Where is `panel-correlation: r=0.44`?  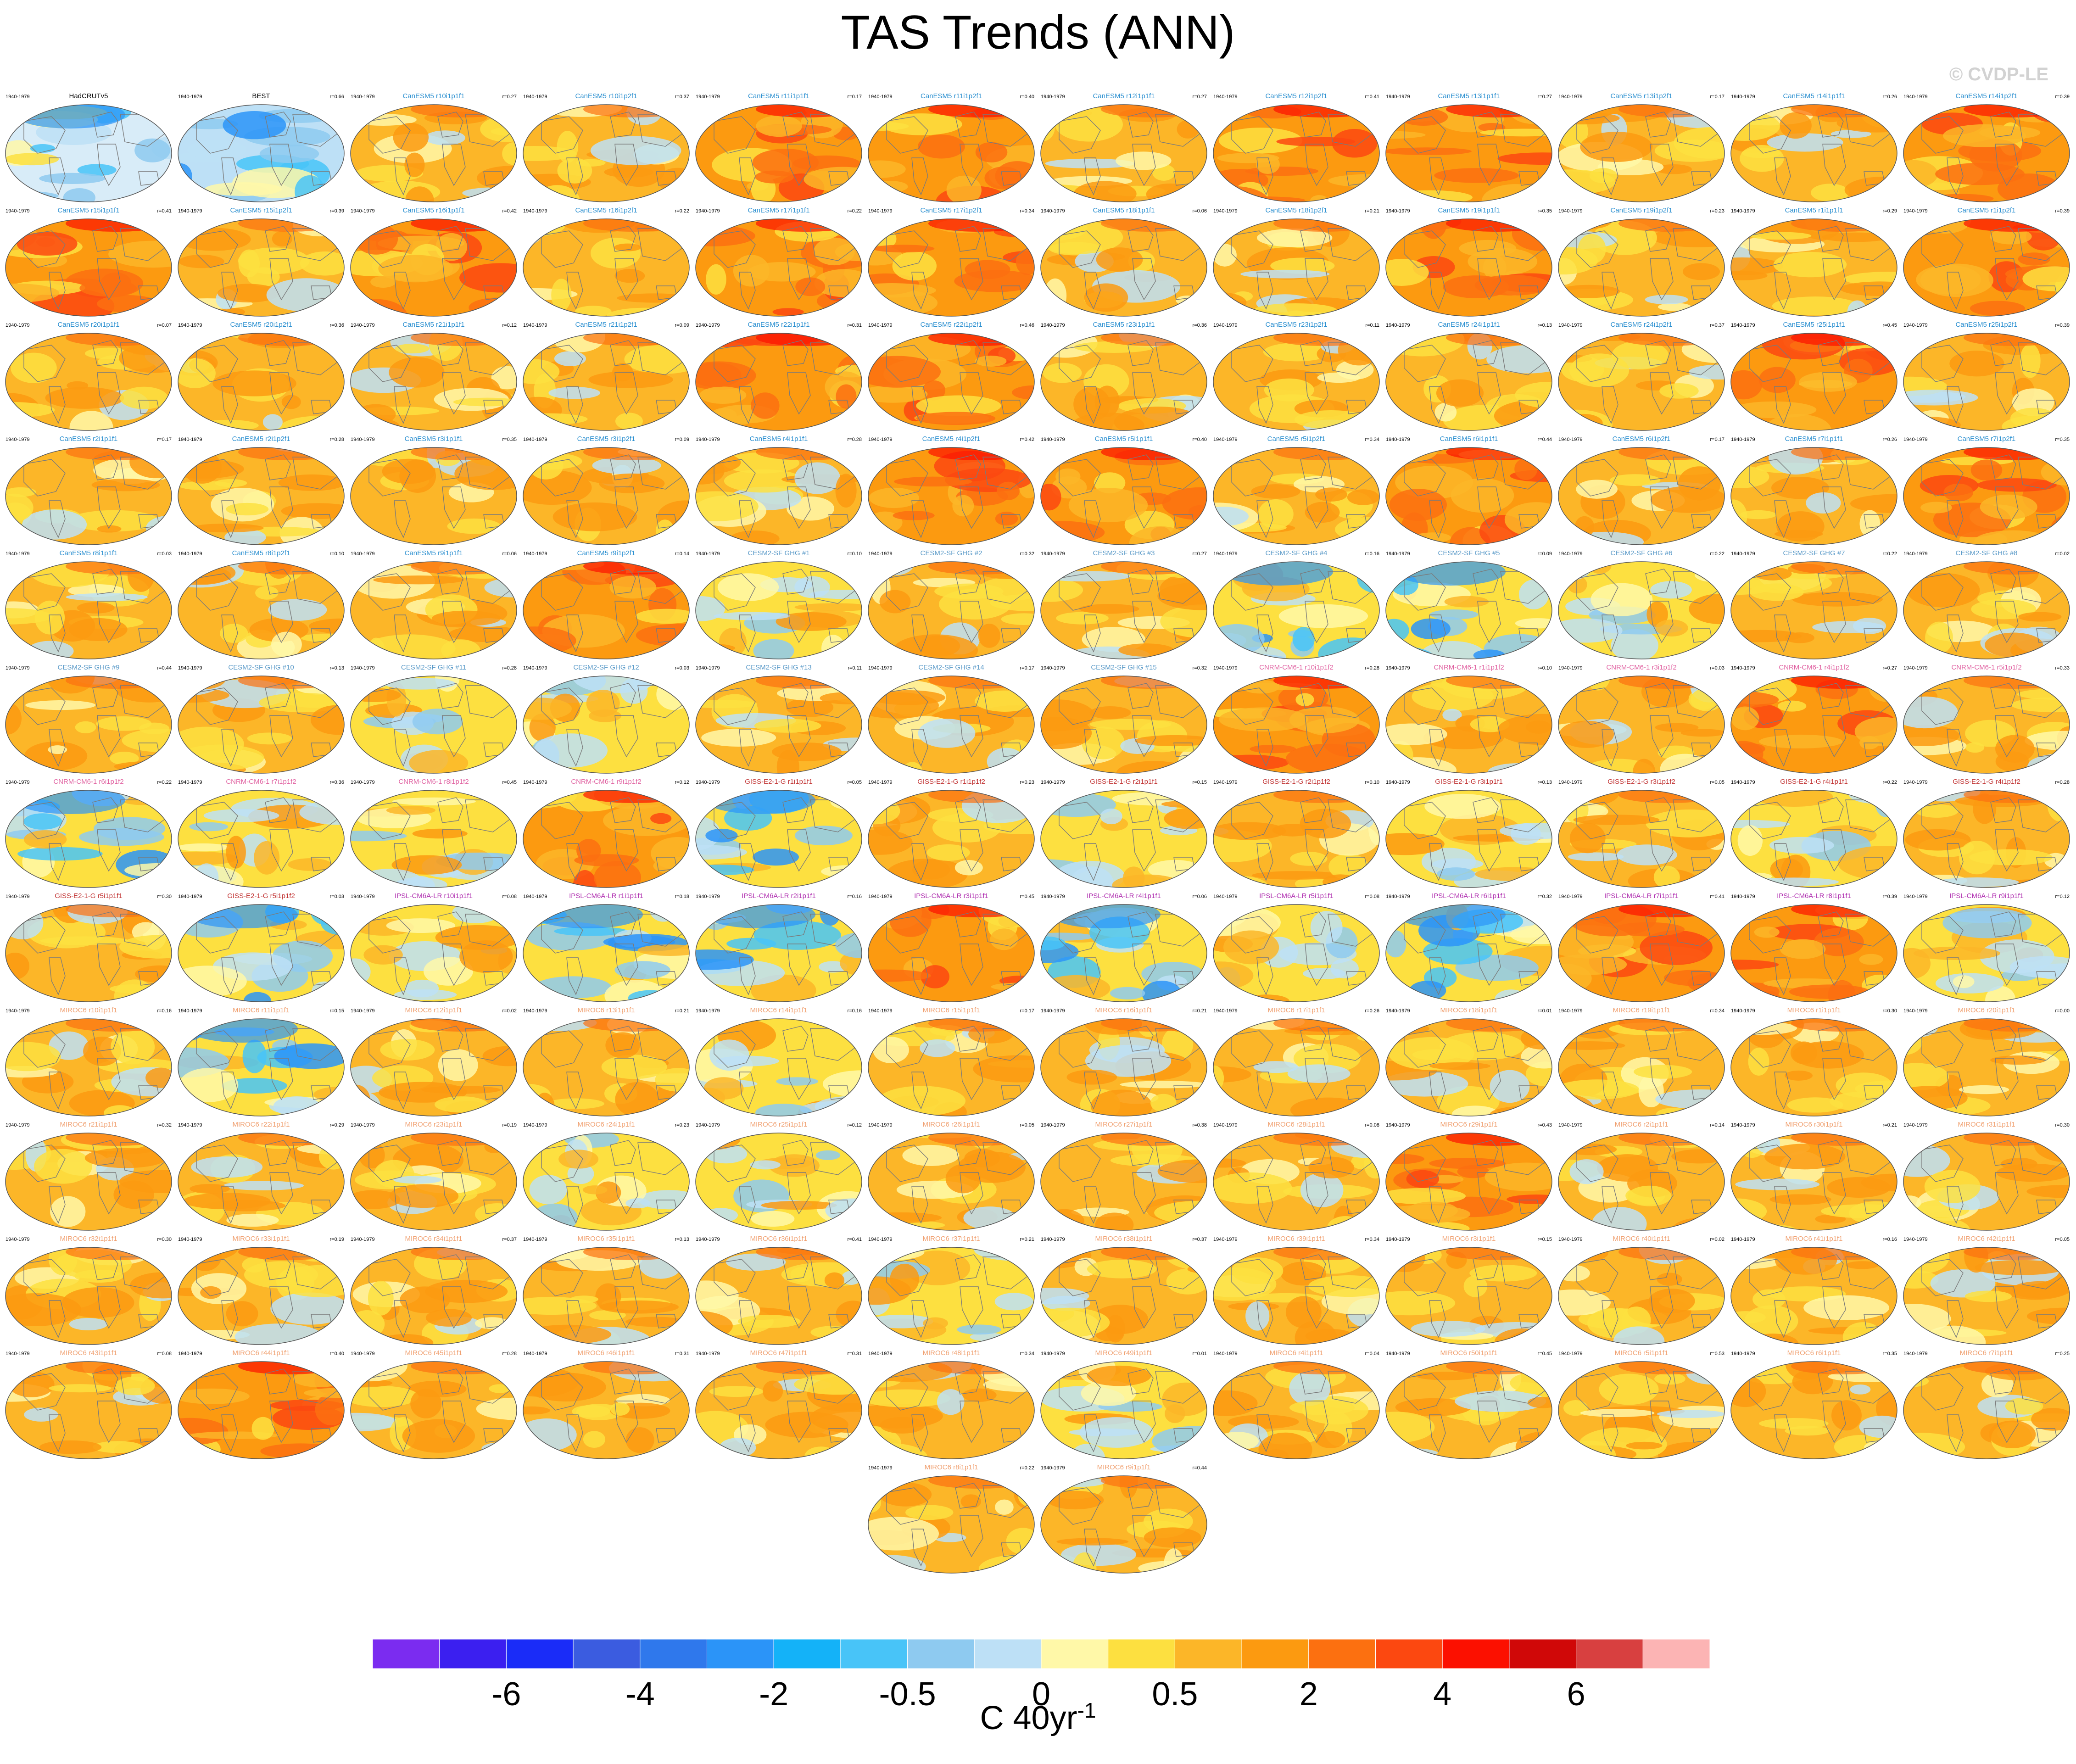
panel-correlation: r=0.44 is located at coordinates (164, 668).